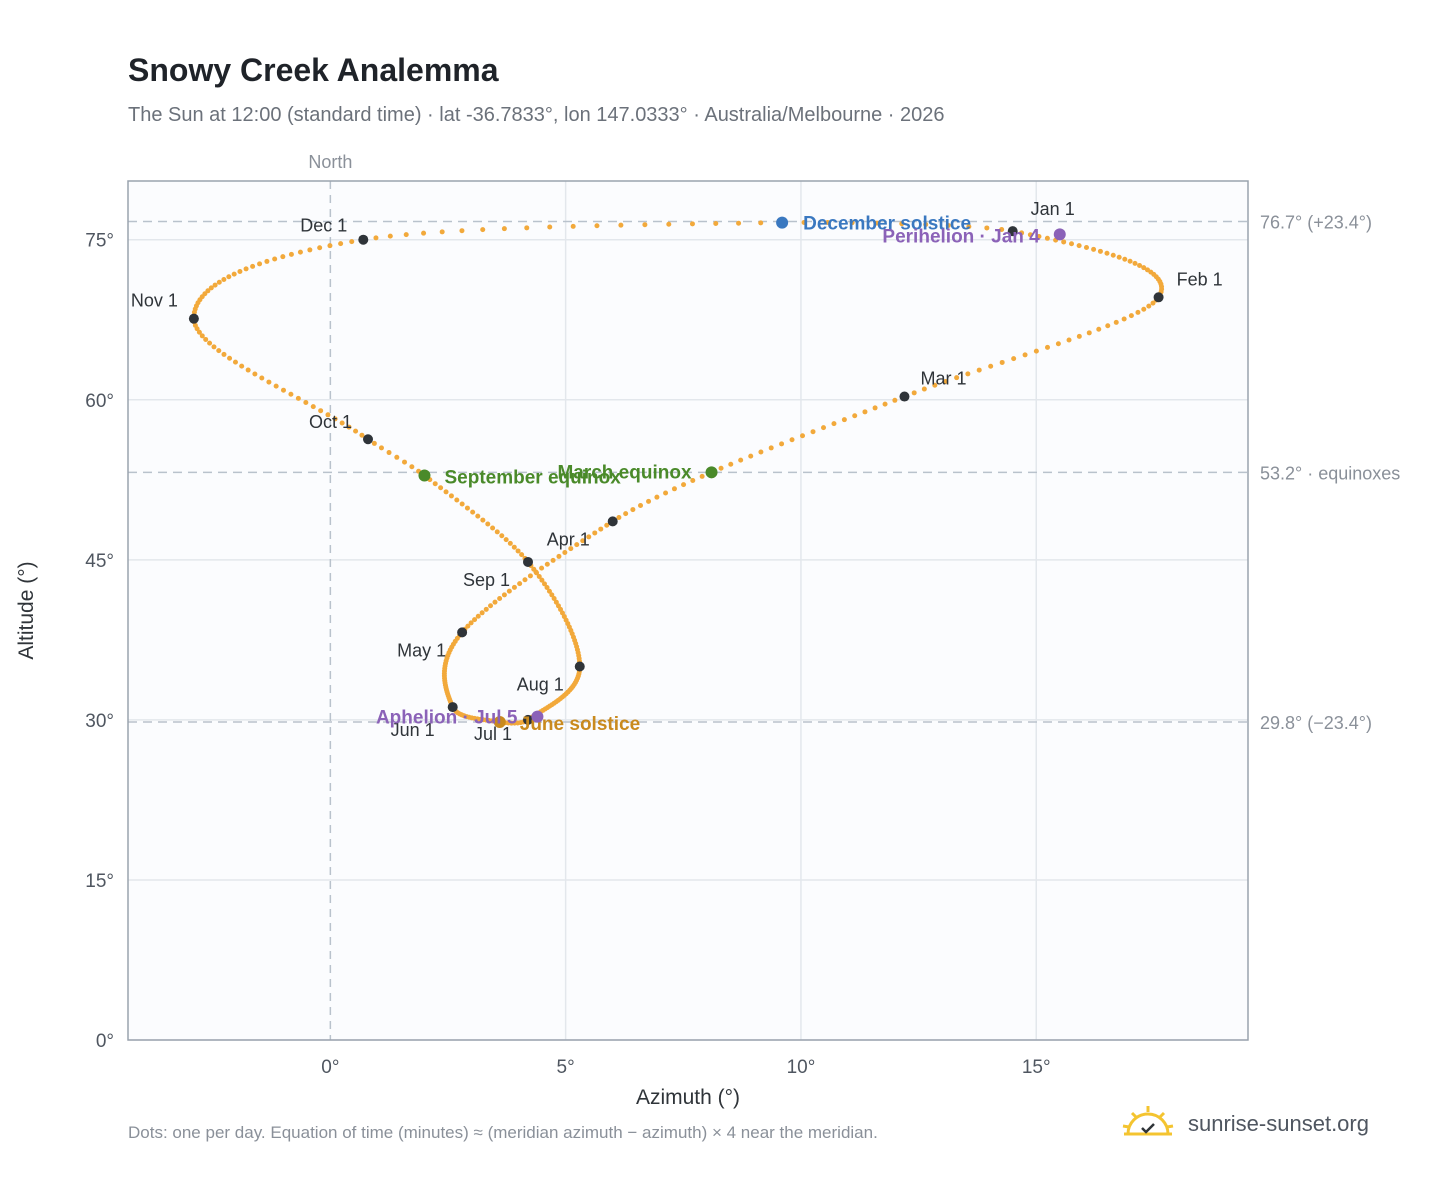 This screenshot has width=1448, height=1188. I want to click on x-axis-label: Azimuth (°), so click(688, 1097).